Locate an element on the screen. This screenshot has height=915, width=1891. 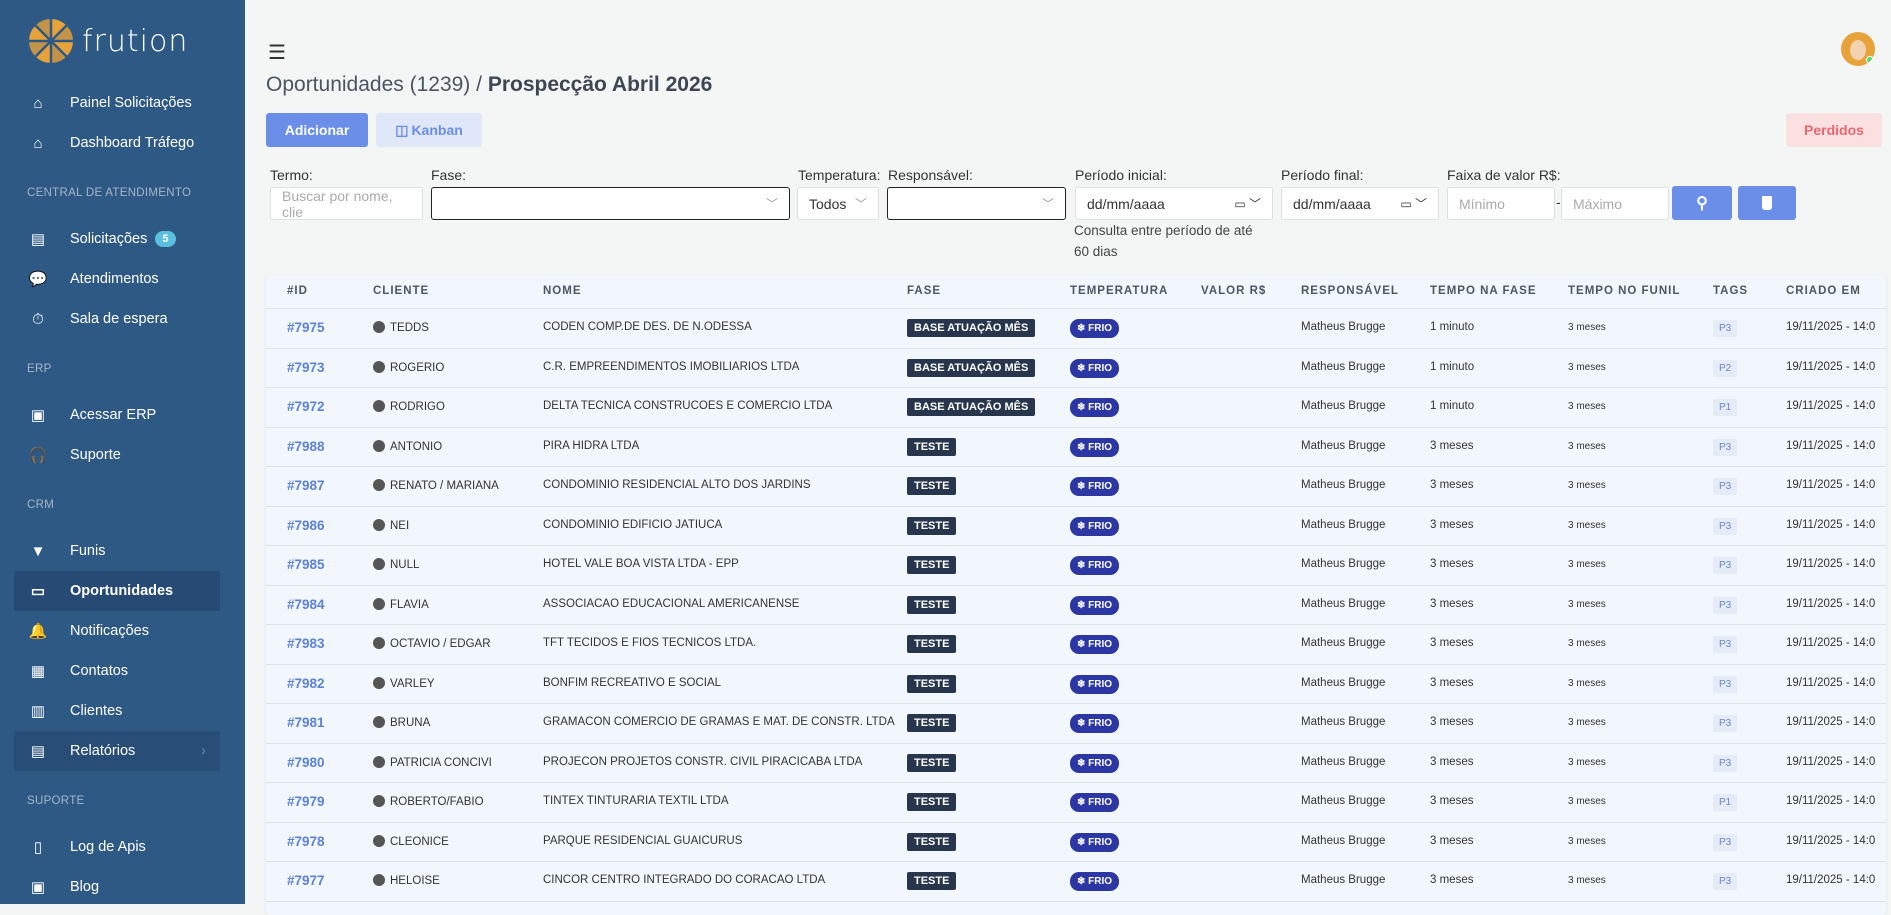
fase-label: Fase: is located at coordinates (449, 175).